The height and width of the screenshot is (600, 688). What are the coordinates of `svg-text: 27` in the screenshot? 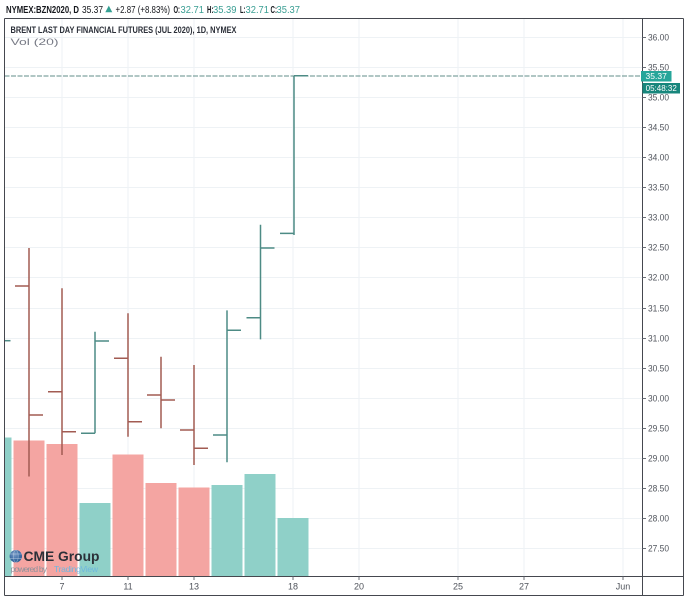 It's located at (524, 587).